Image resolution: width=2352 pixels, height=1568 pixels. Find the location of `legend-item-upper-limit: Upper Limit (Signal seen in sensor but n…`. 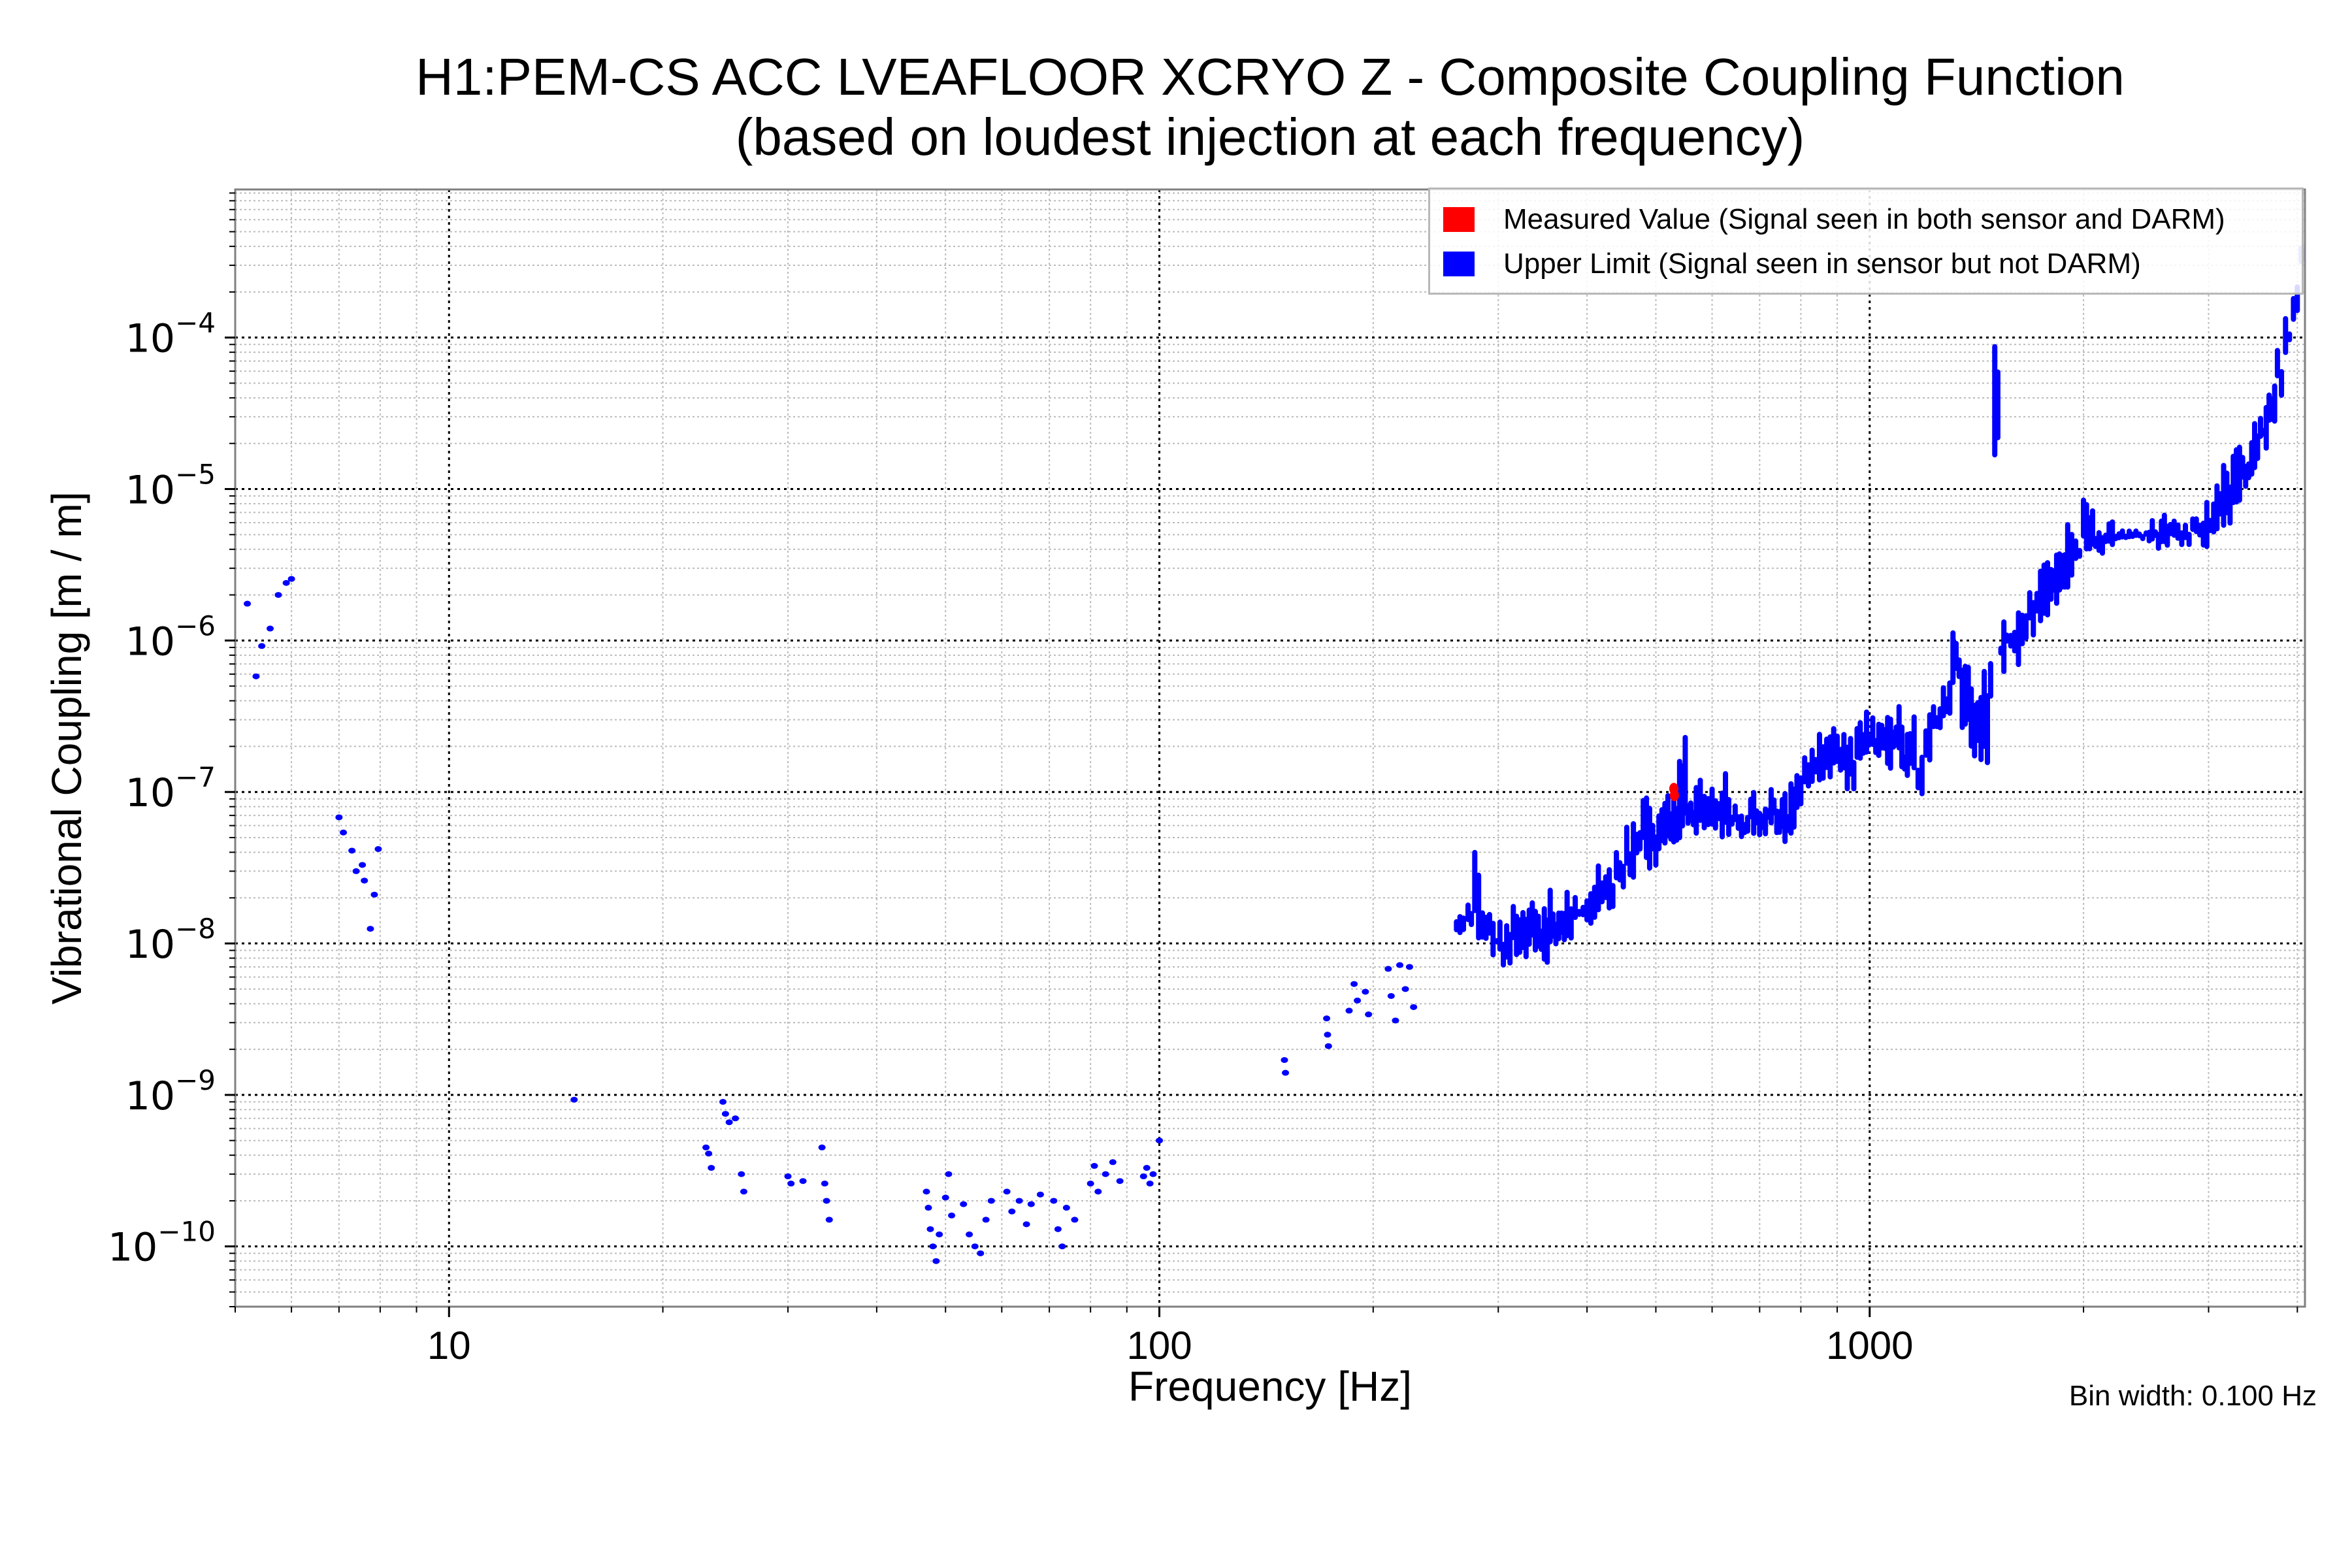

legend-item-upper-limit: Upper Limit (Signal seen in sensor but n… is located at coordinates (1792, 264).